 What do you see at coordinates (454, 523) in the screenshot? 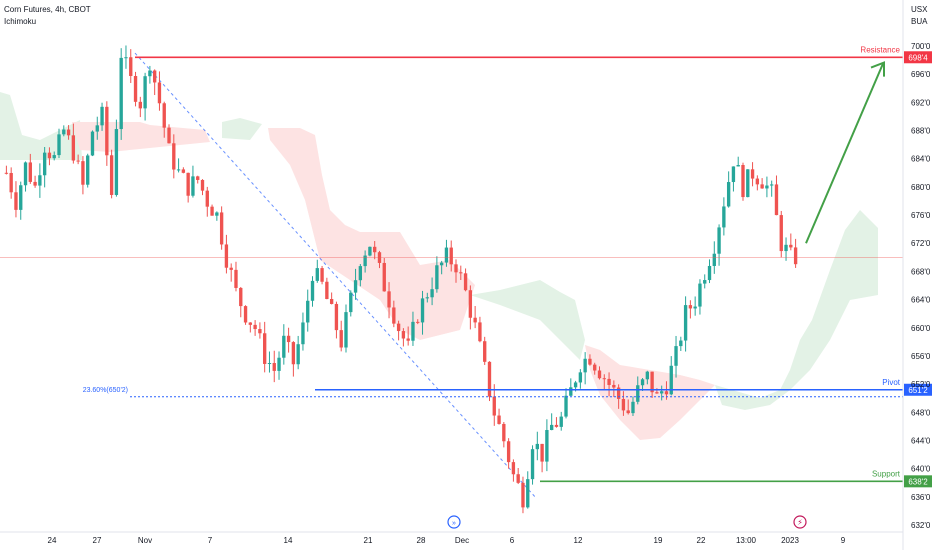
I see `dividend-flag-glyph: »` at bounding box center [454, 523].